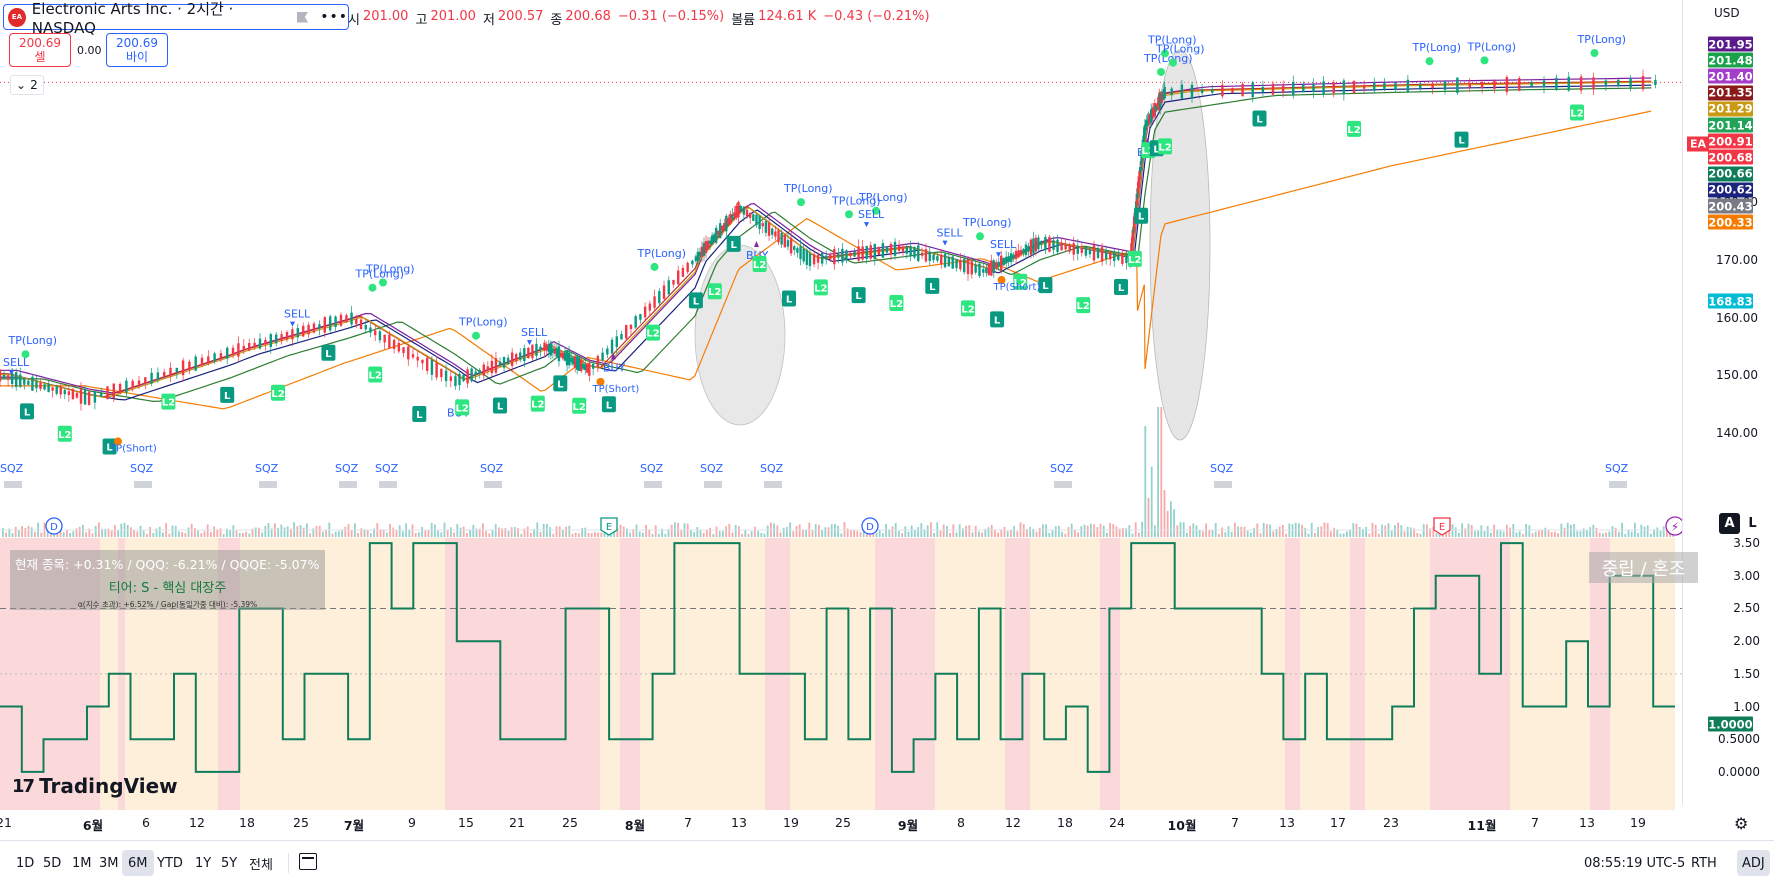 This screenshot has height=883, width=1774. What do you see at coordinates (34, 85) in the screenshot?
I see `indicator-count: 2` at bounding box center [34, 85].